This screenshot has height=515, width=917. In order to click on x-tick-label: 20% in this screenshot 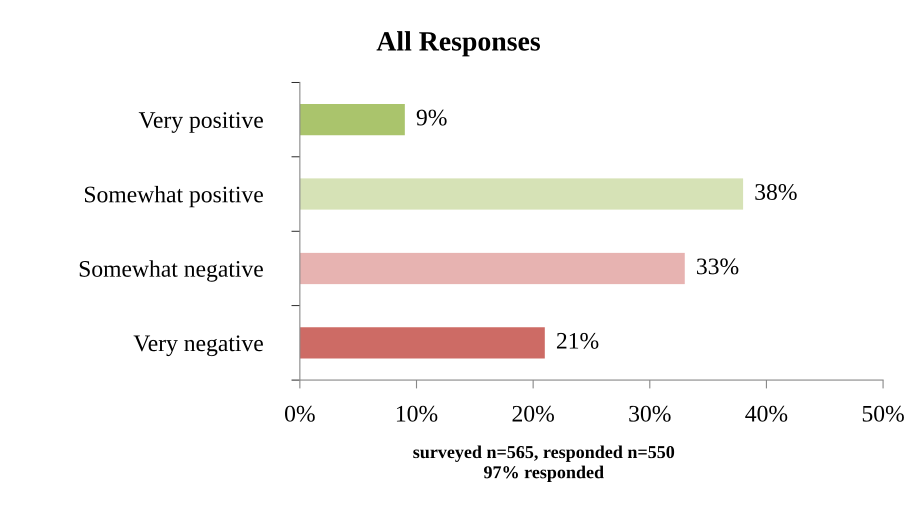, I will do `click(533, 414)`.